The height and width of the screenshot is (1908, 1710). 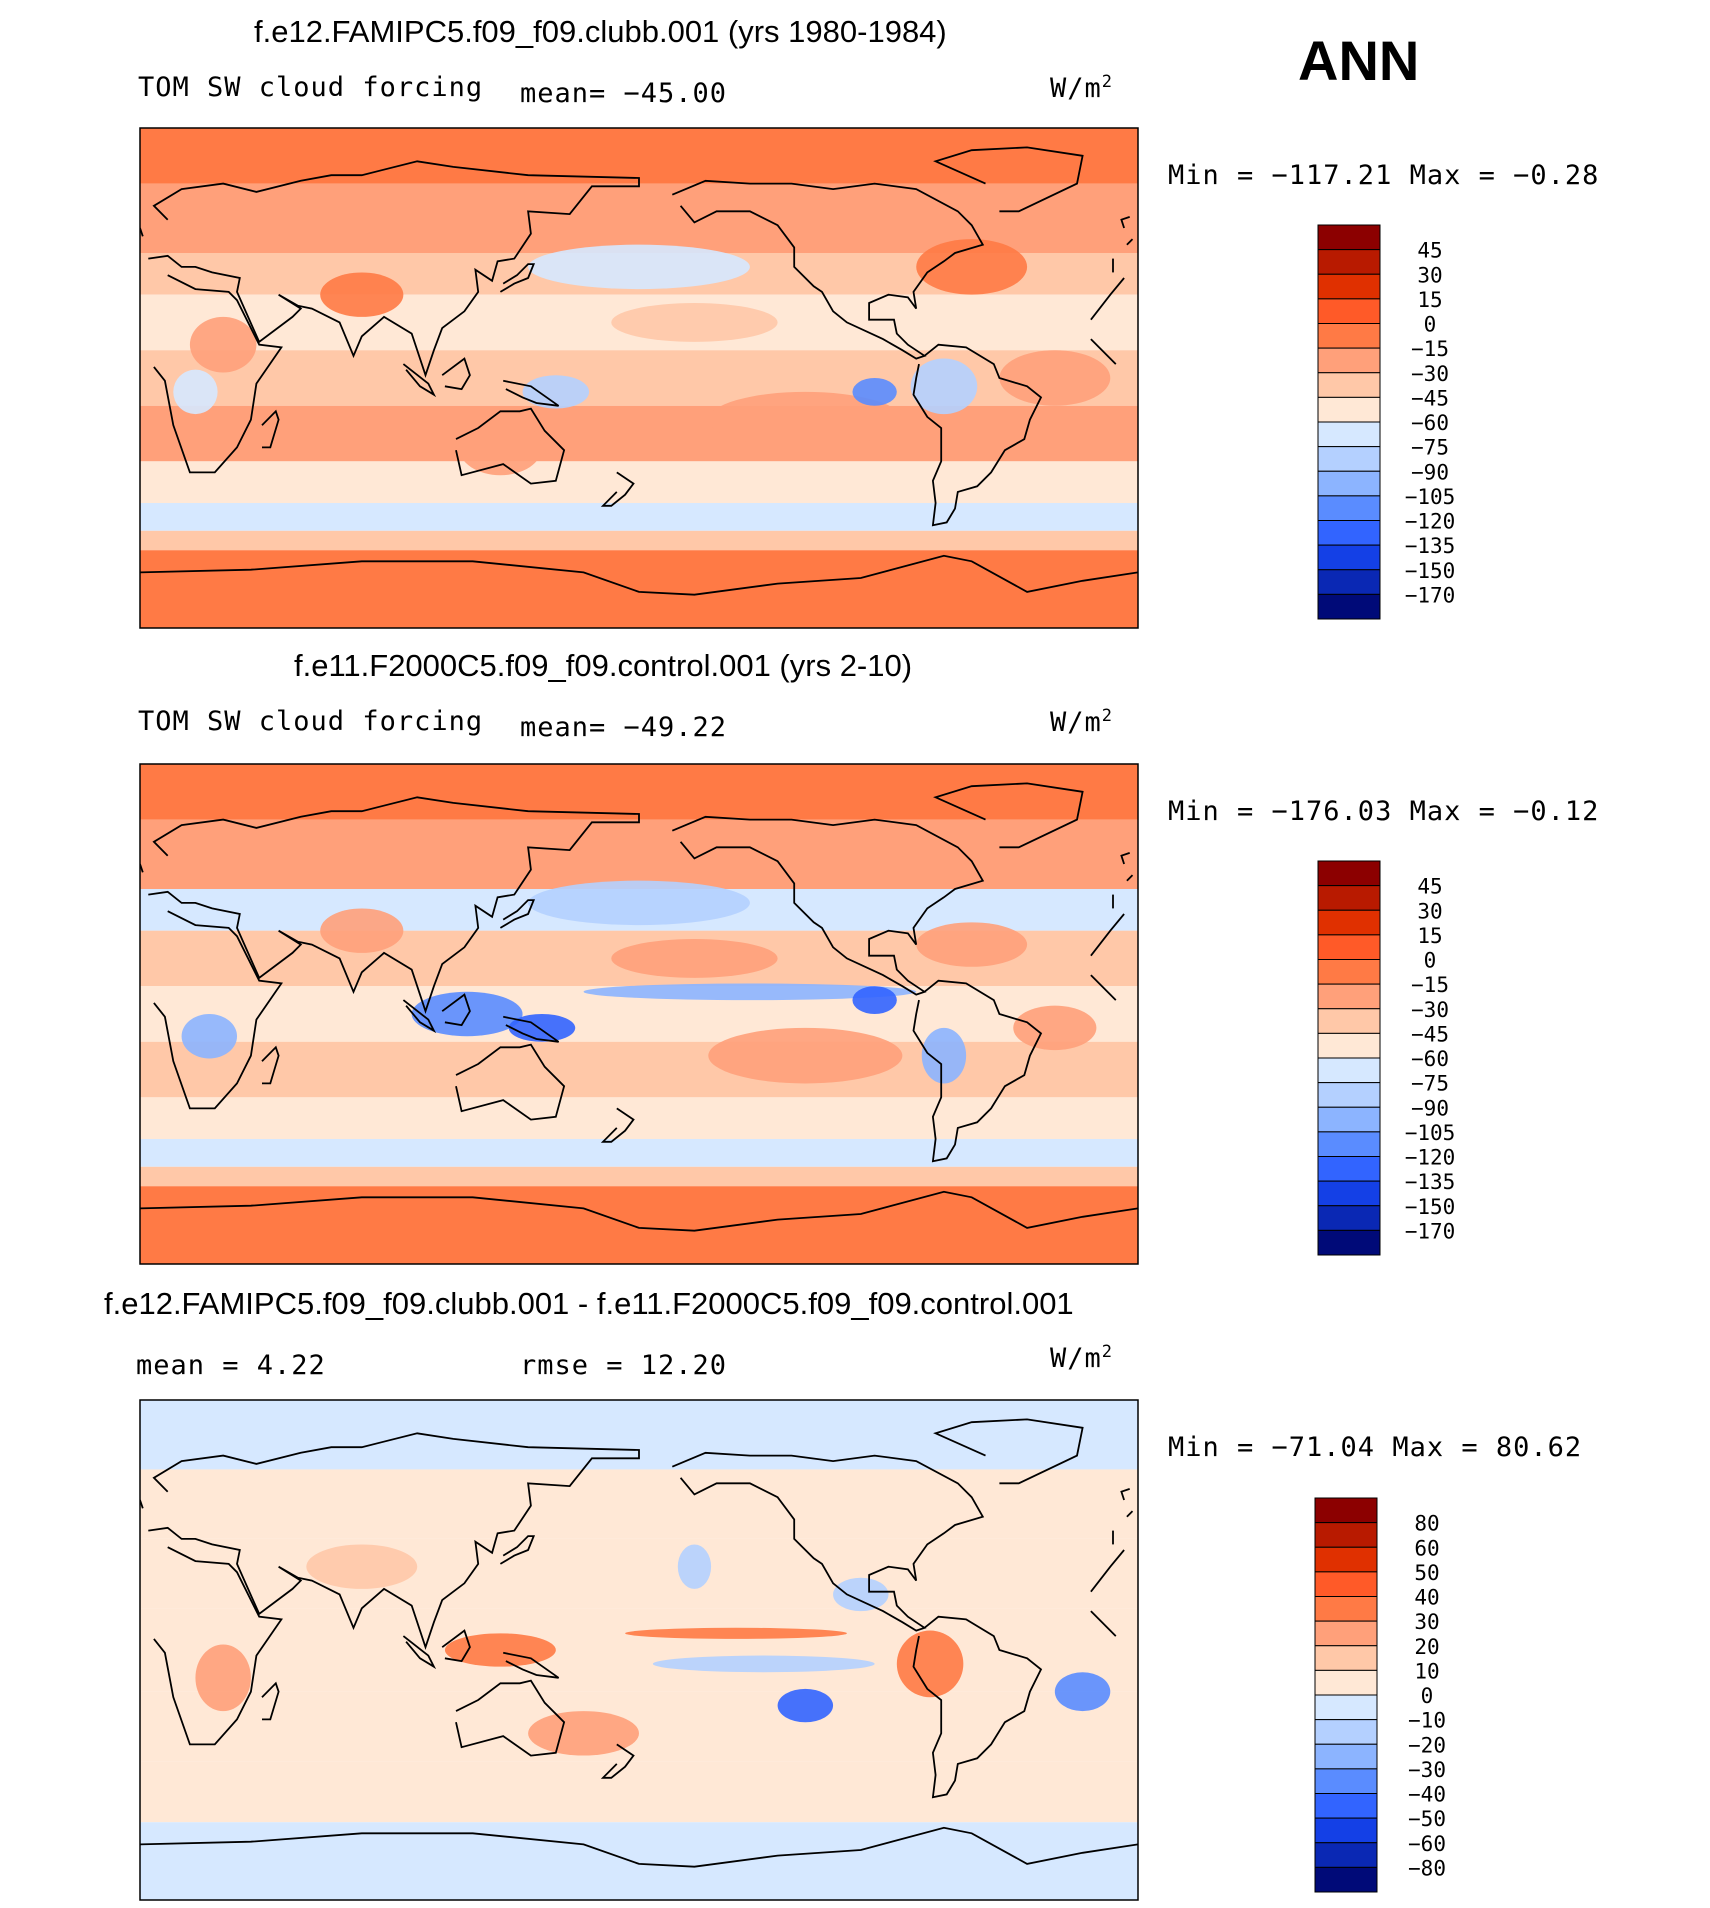 What do you see at coordinates (1426, 1598) in the screenshot?
I see `colorbar-tick-label: 40` at bounding box center [1426, 1598].